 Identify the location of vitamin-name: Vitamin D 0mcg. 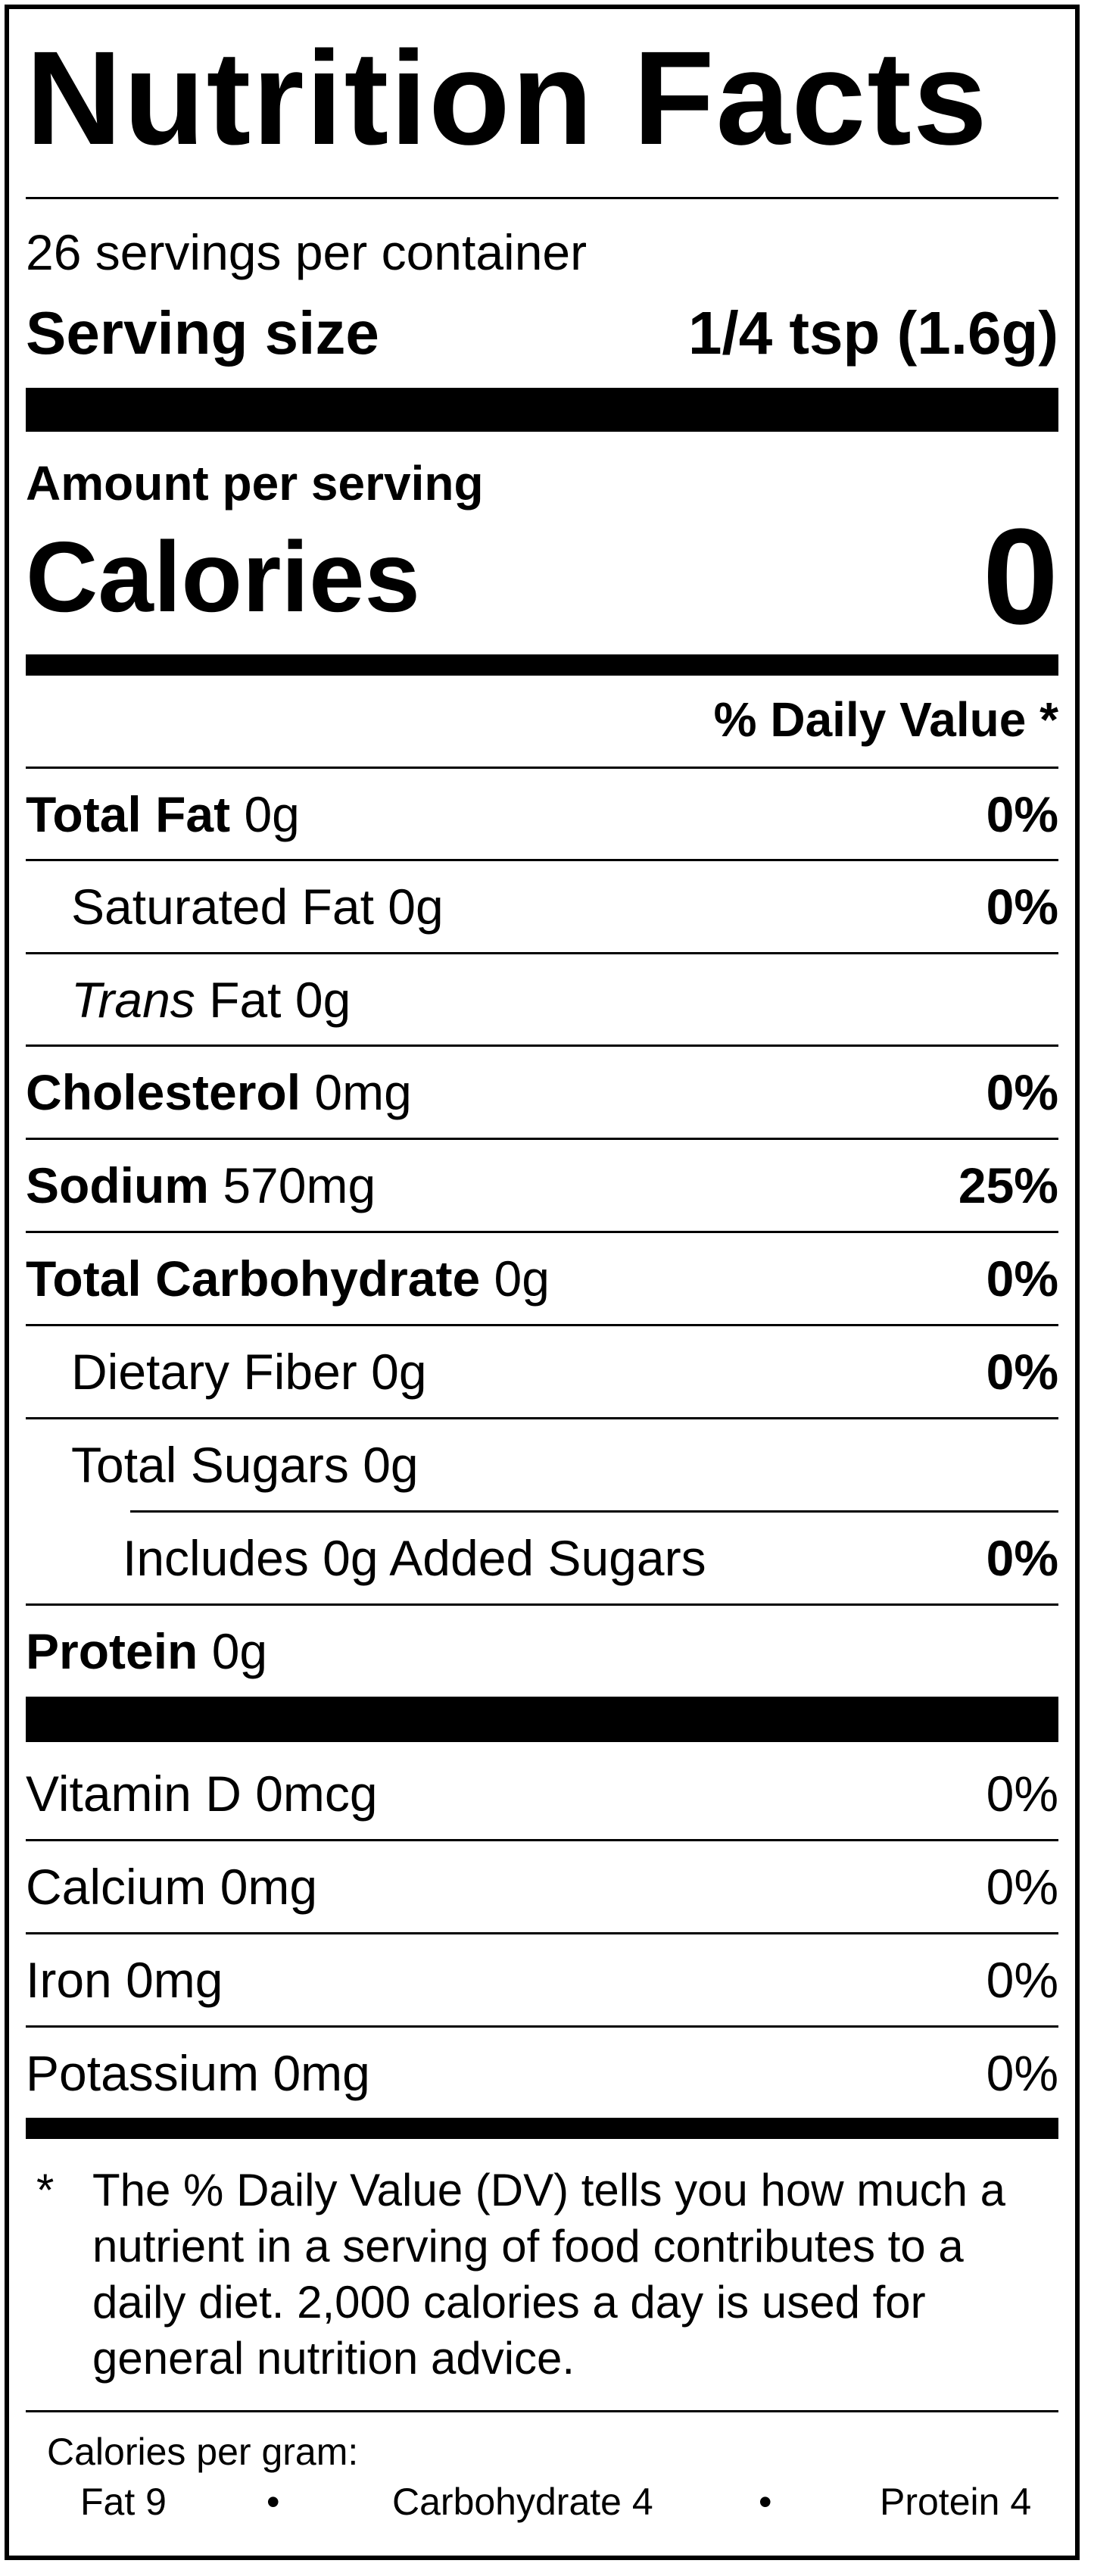
(202, 1794).